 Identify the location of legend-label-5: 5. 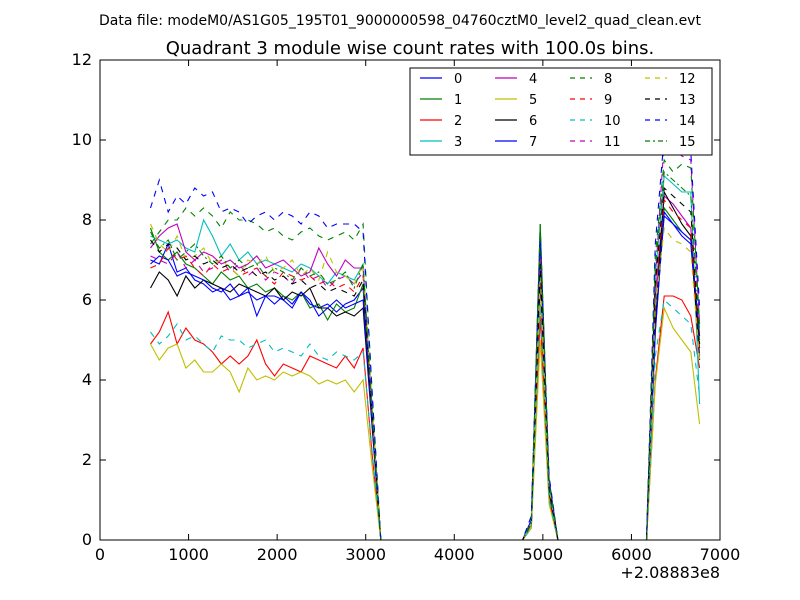
(533, 100).